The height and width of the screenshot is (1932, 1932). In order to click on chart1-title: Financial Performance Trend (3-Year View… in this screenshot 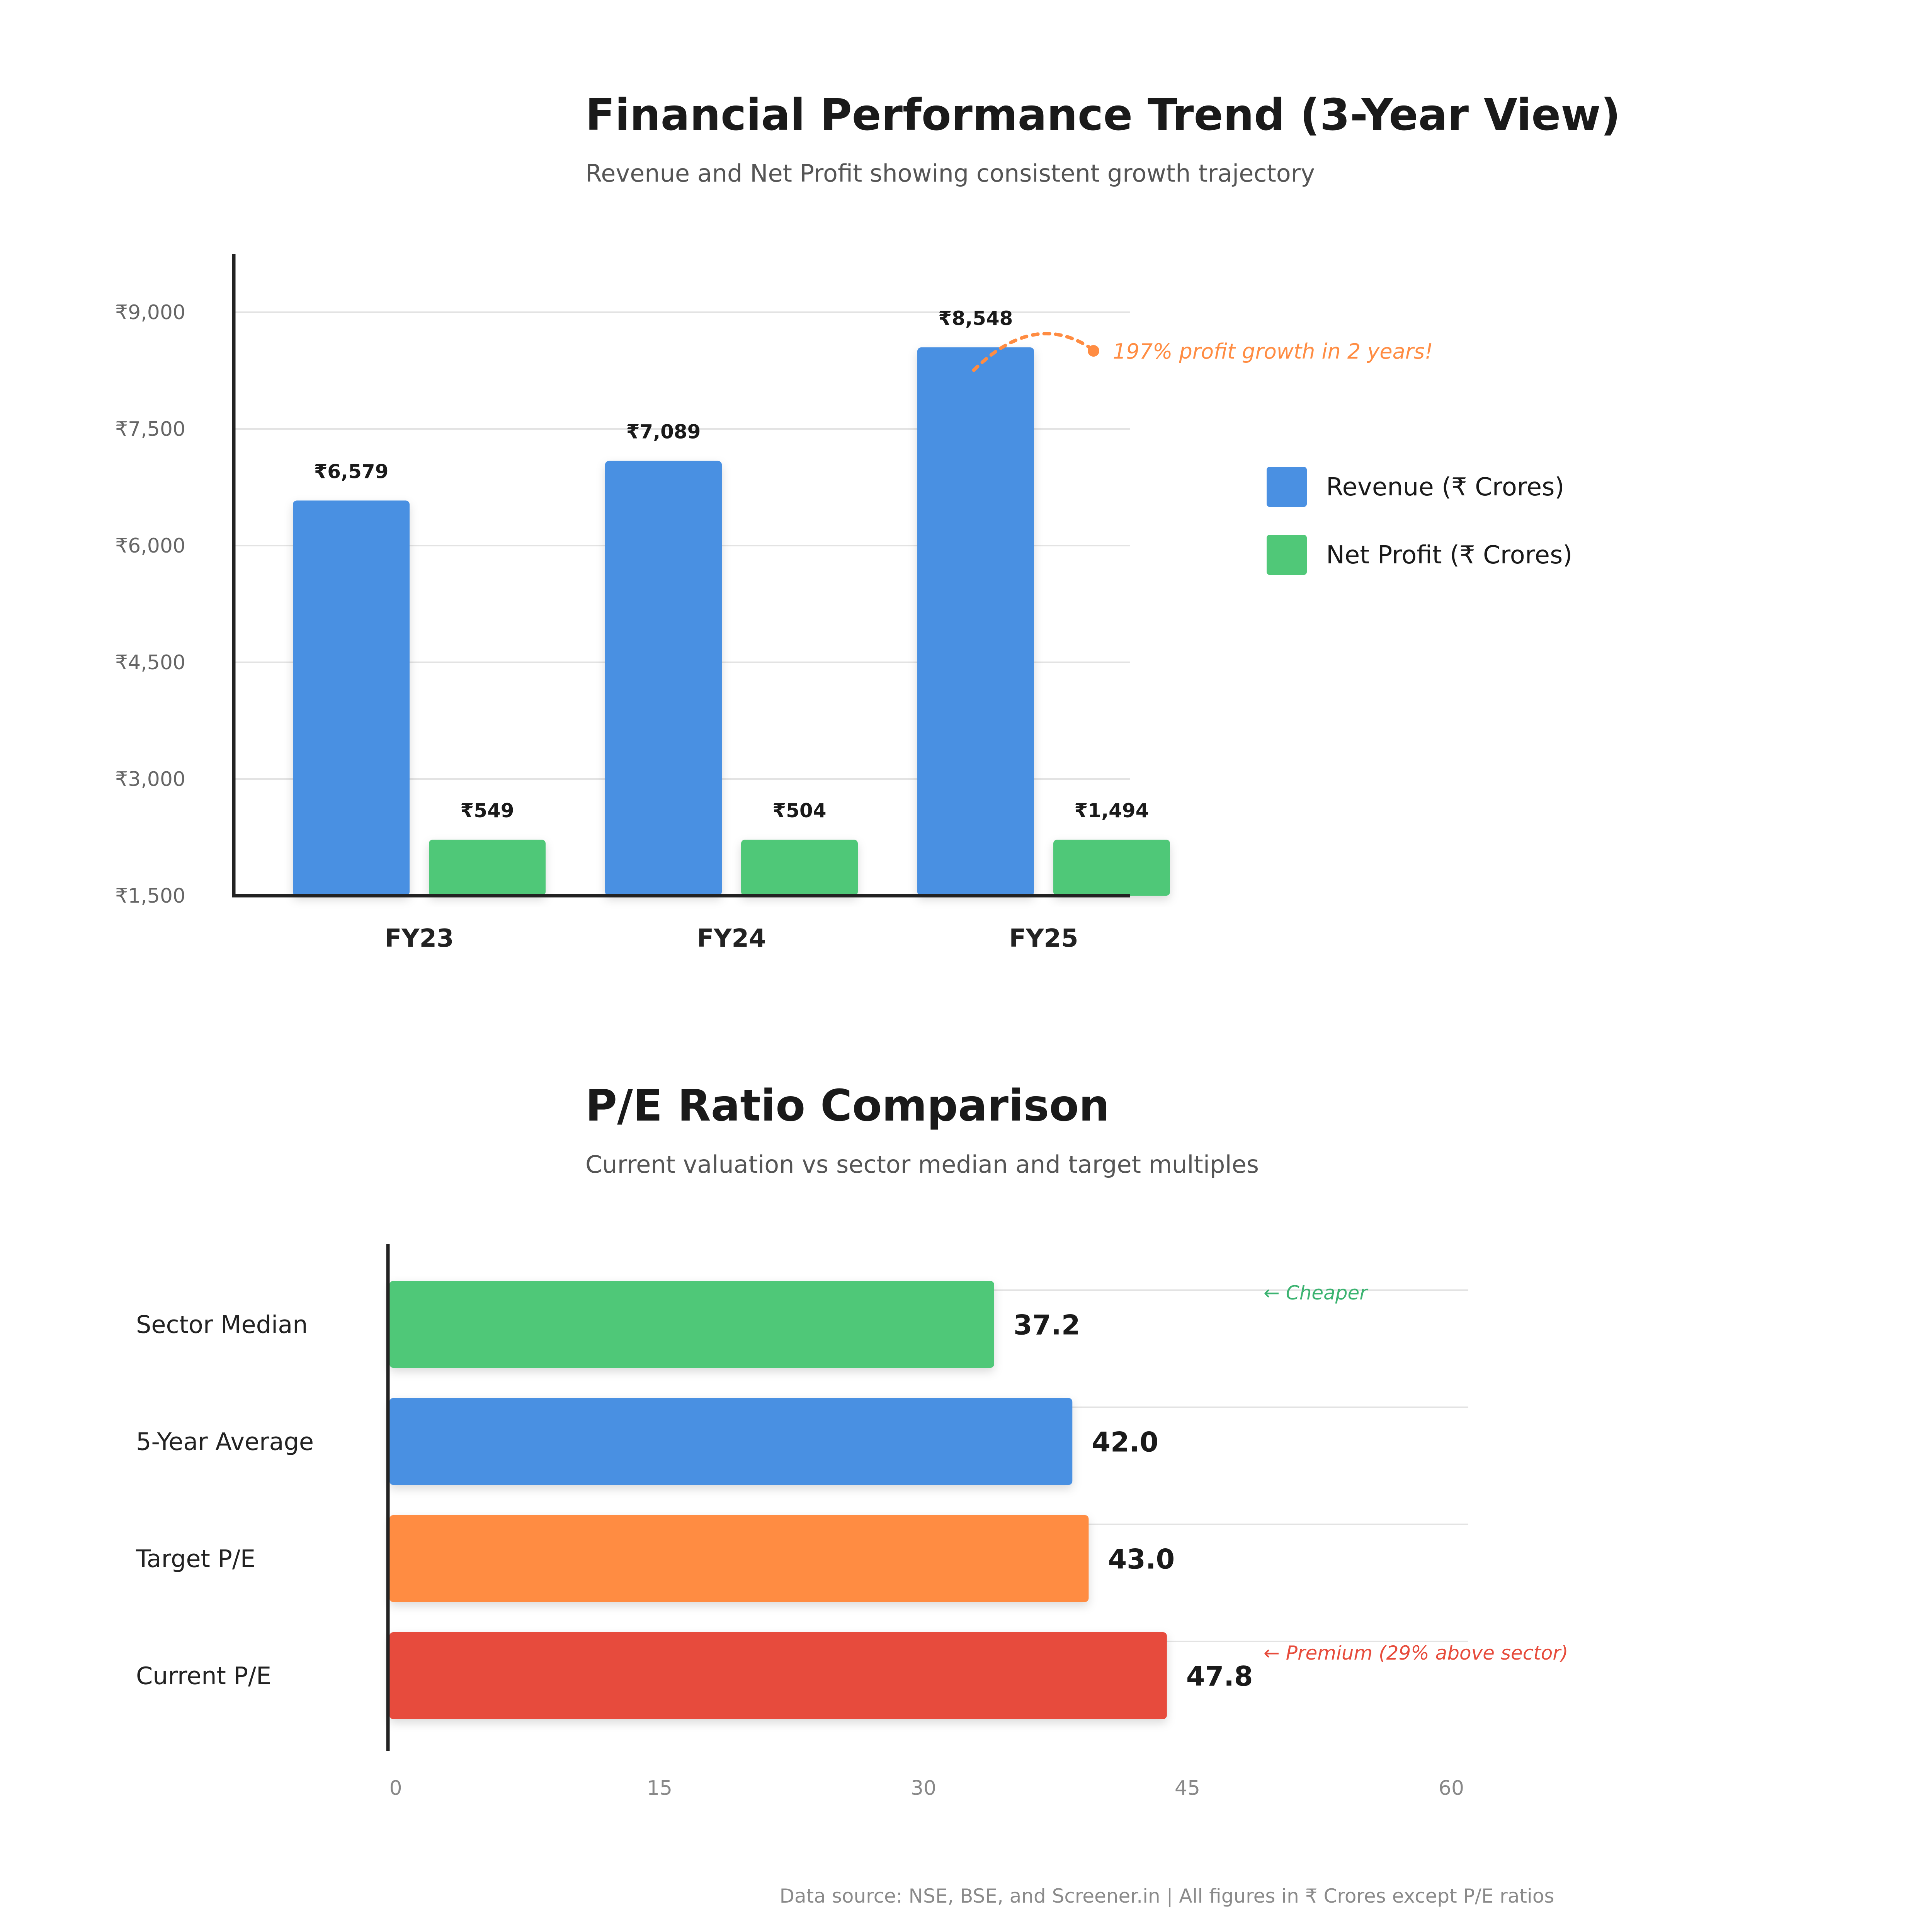, I will do `click(1103, 115)`.